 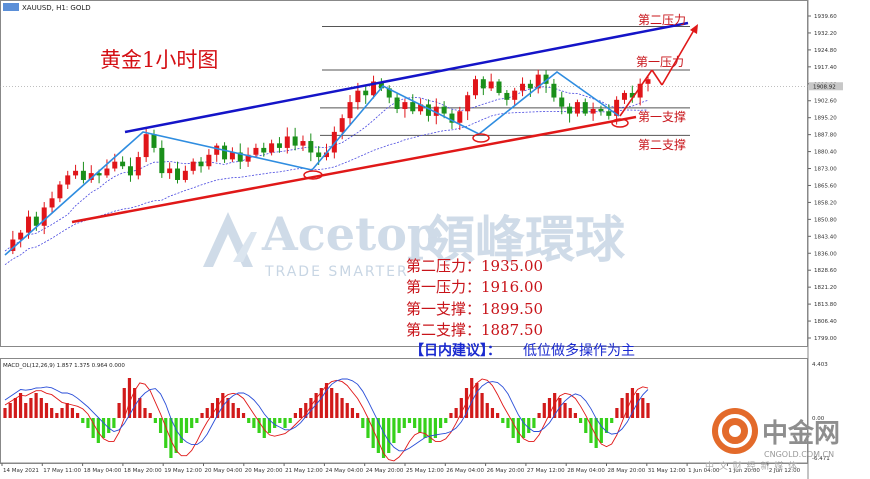 What do you see at coordinates (350, 234) in the screenshot?
I see `watermark-brand: Acetop` at bounding box center [350, 234].